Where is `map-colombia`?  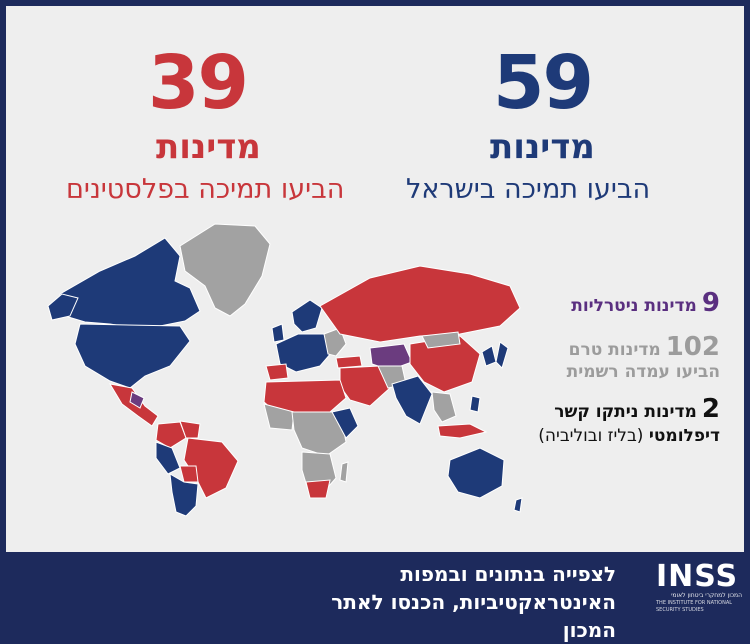
map-colombia is located at coordinates (171, 435).